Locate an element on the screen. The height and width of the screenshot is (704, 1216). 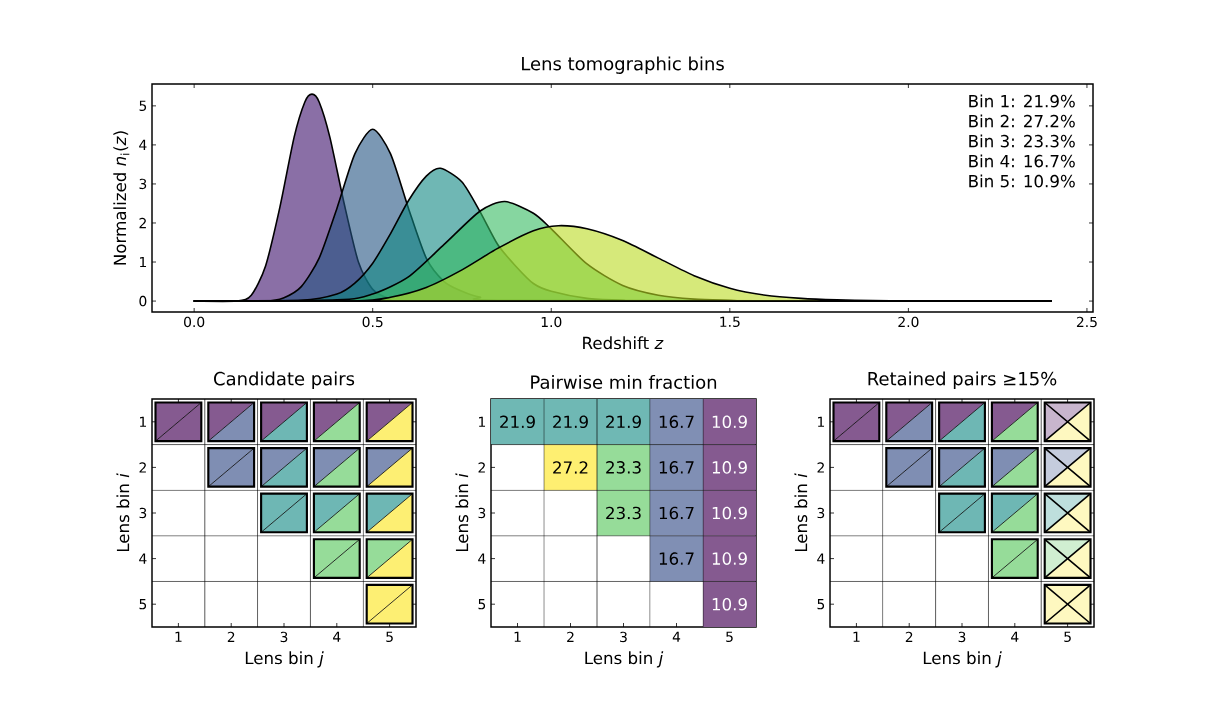
annotation: Bin 5: 10.9% is located at coordinates (1022, 181).